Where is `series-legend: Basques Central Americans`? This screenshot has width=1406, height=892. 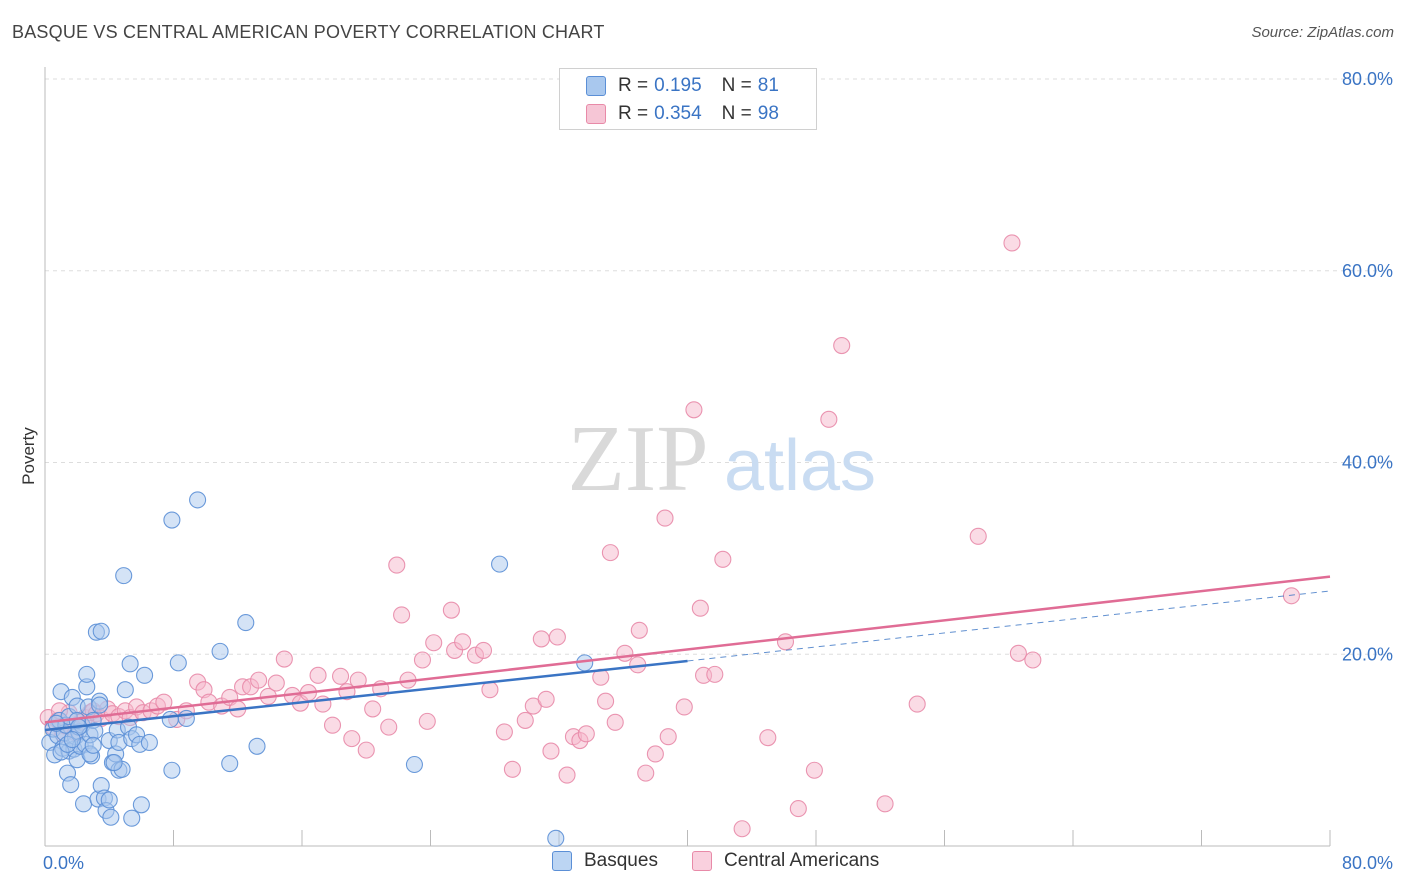
series-legend: Basques Central Americans is located at coordinates (703, 864).